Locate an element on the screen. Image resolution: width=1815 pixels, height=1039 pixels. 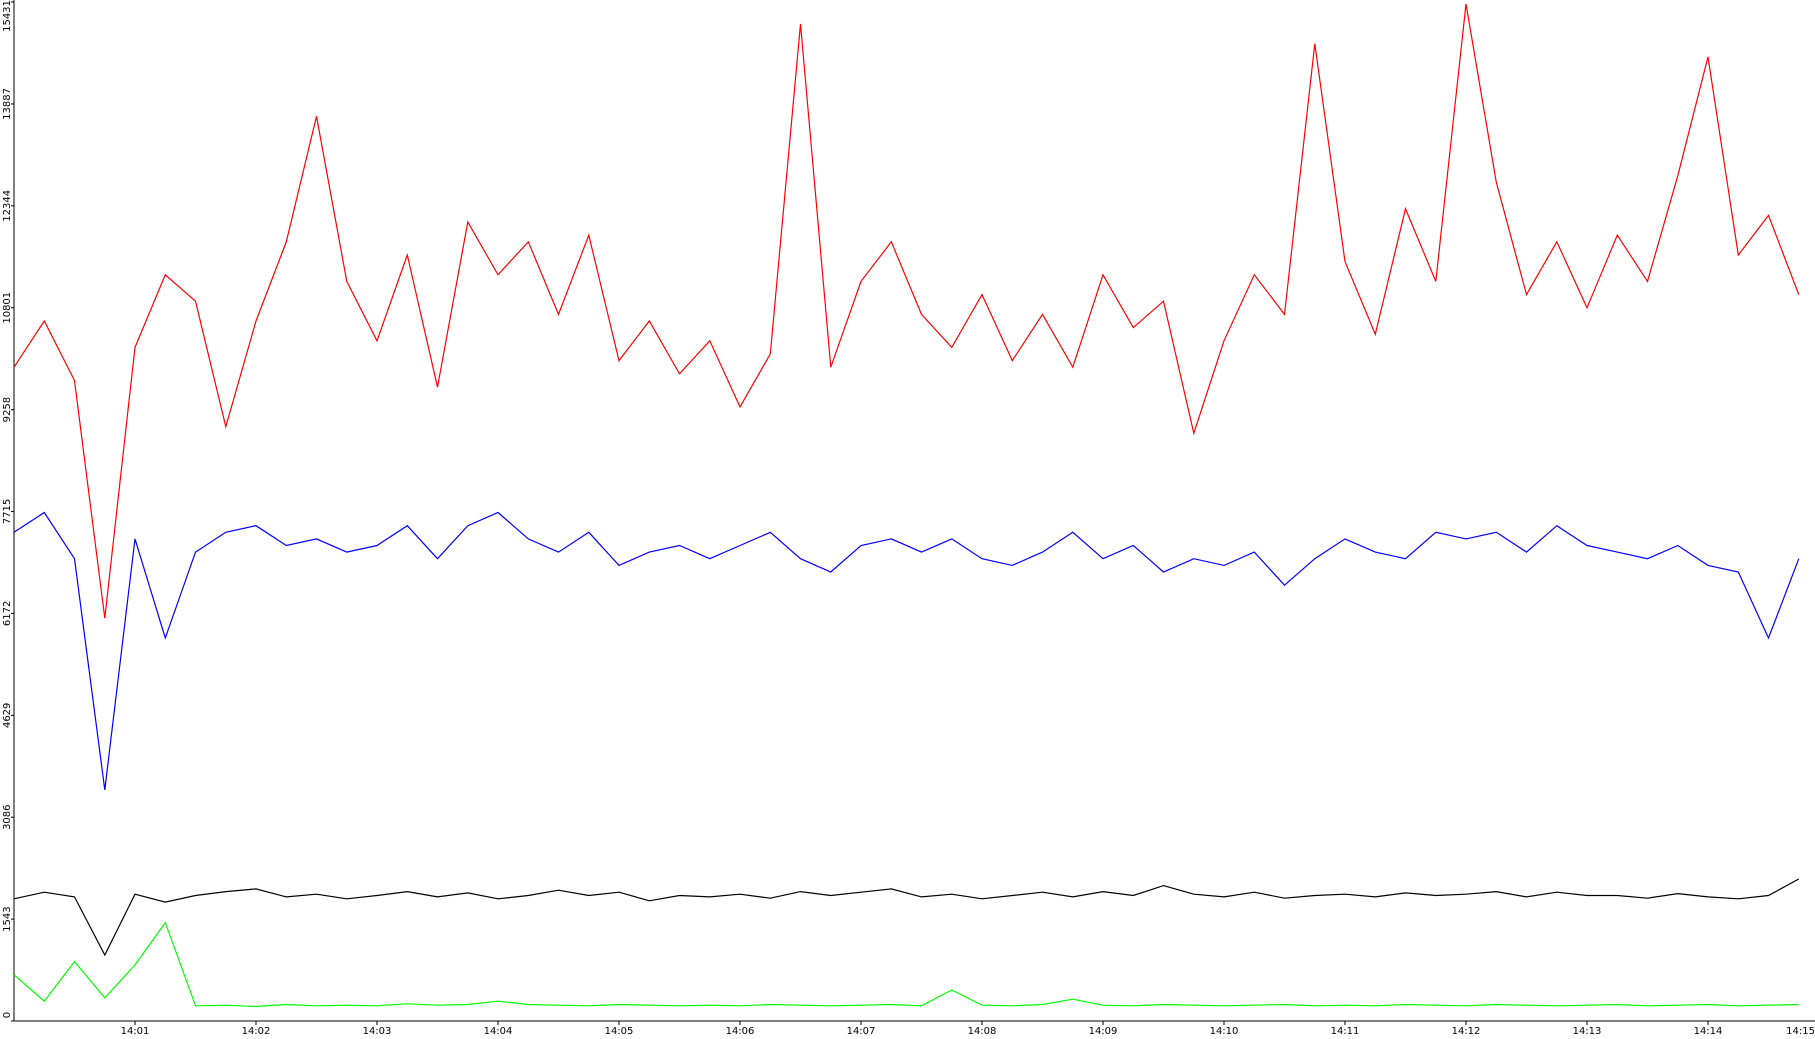
x-tick-label: 14:05 is located at coordinates (619, 1031).